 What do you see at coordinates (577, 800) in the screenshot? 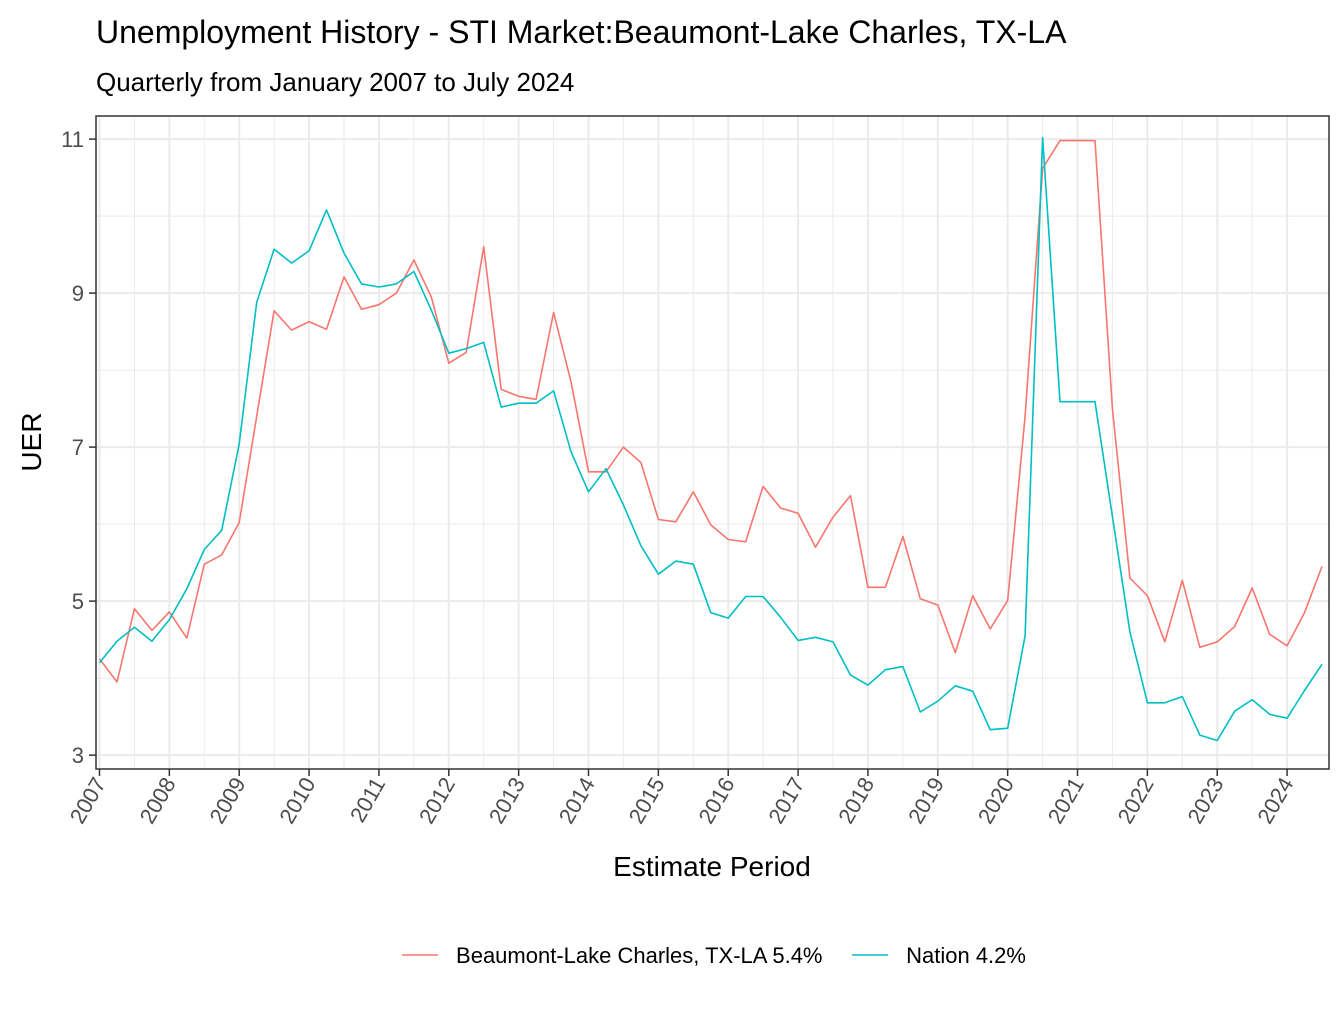
I see `x-tick-label: 2014` at bounding box center [577, 800].